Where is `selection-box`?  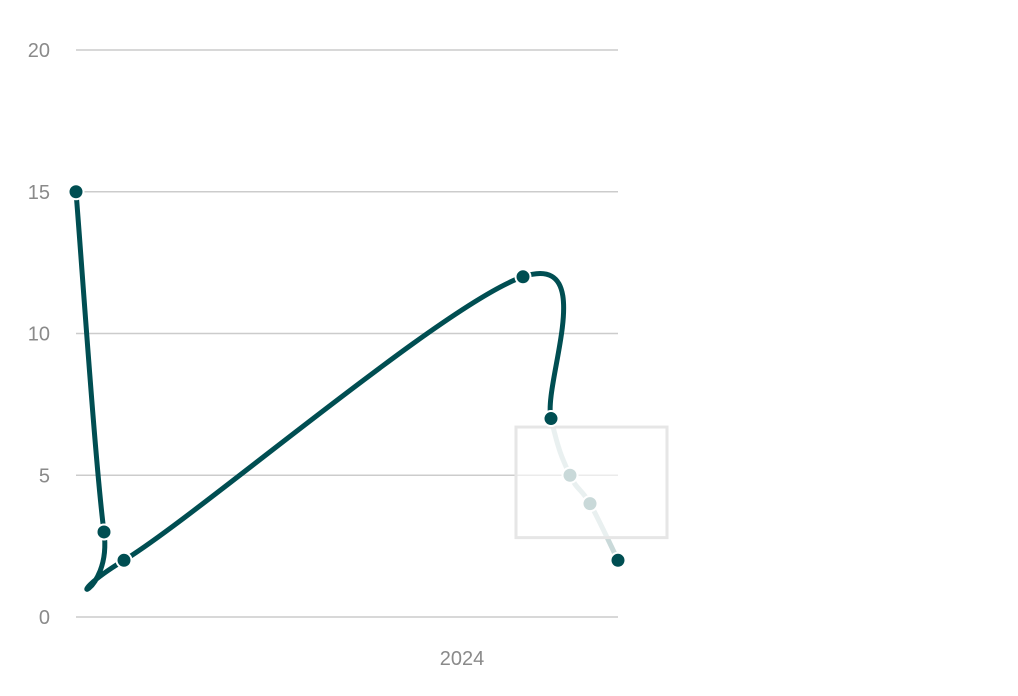
selection-box is located at coordinates (591, 482).